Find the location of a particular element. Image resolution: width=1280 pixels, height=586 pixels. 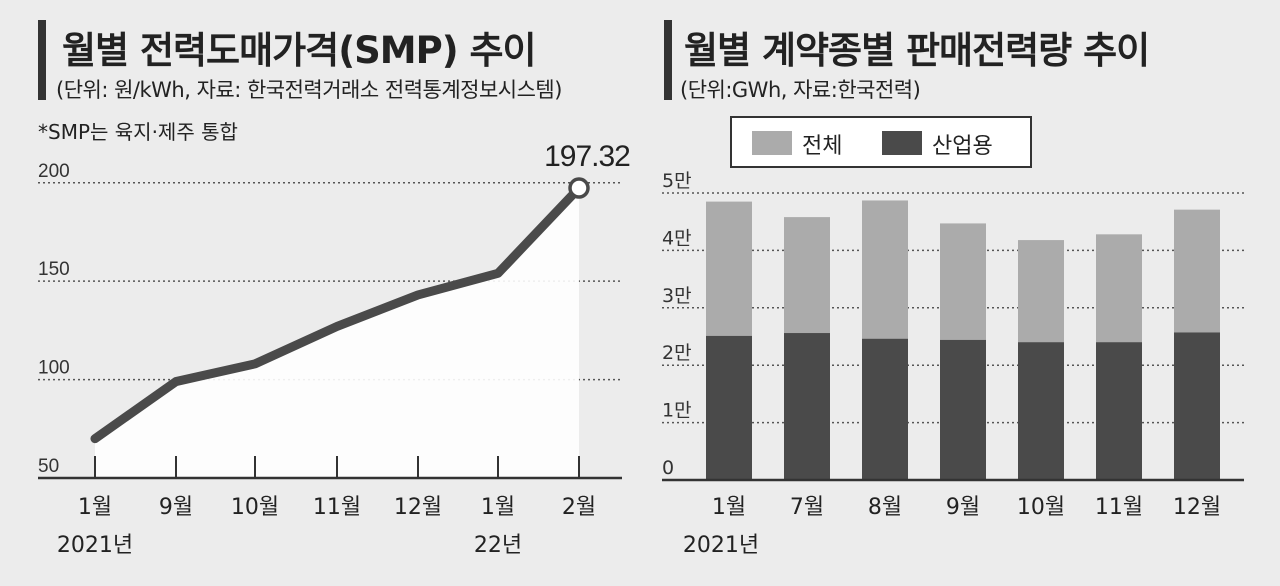

x-tick-label: 8월 is located at coordinates (885, 507).